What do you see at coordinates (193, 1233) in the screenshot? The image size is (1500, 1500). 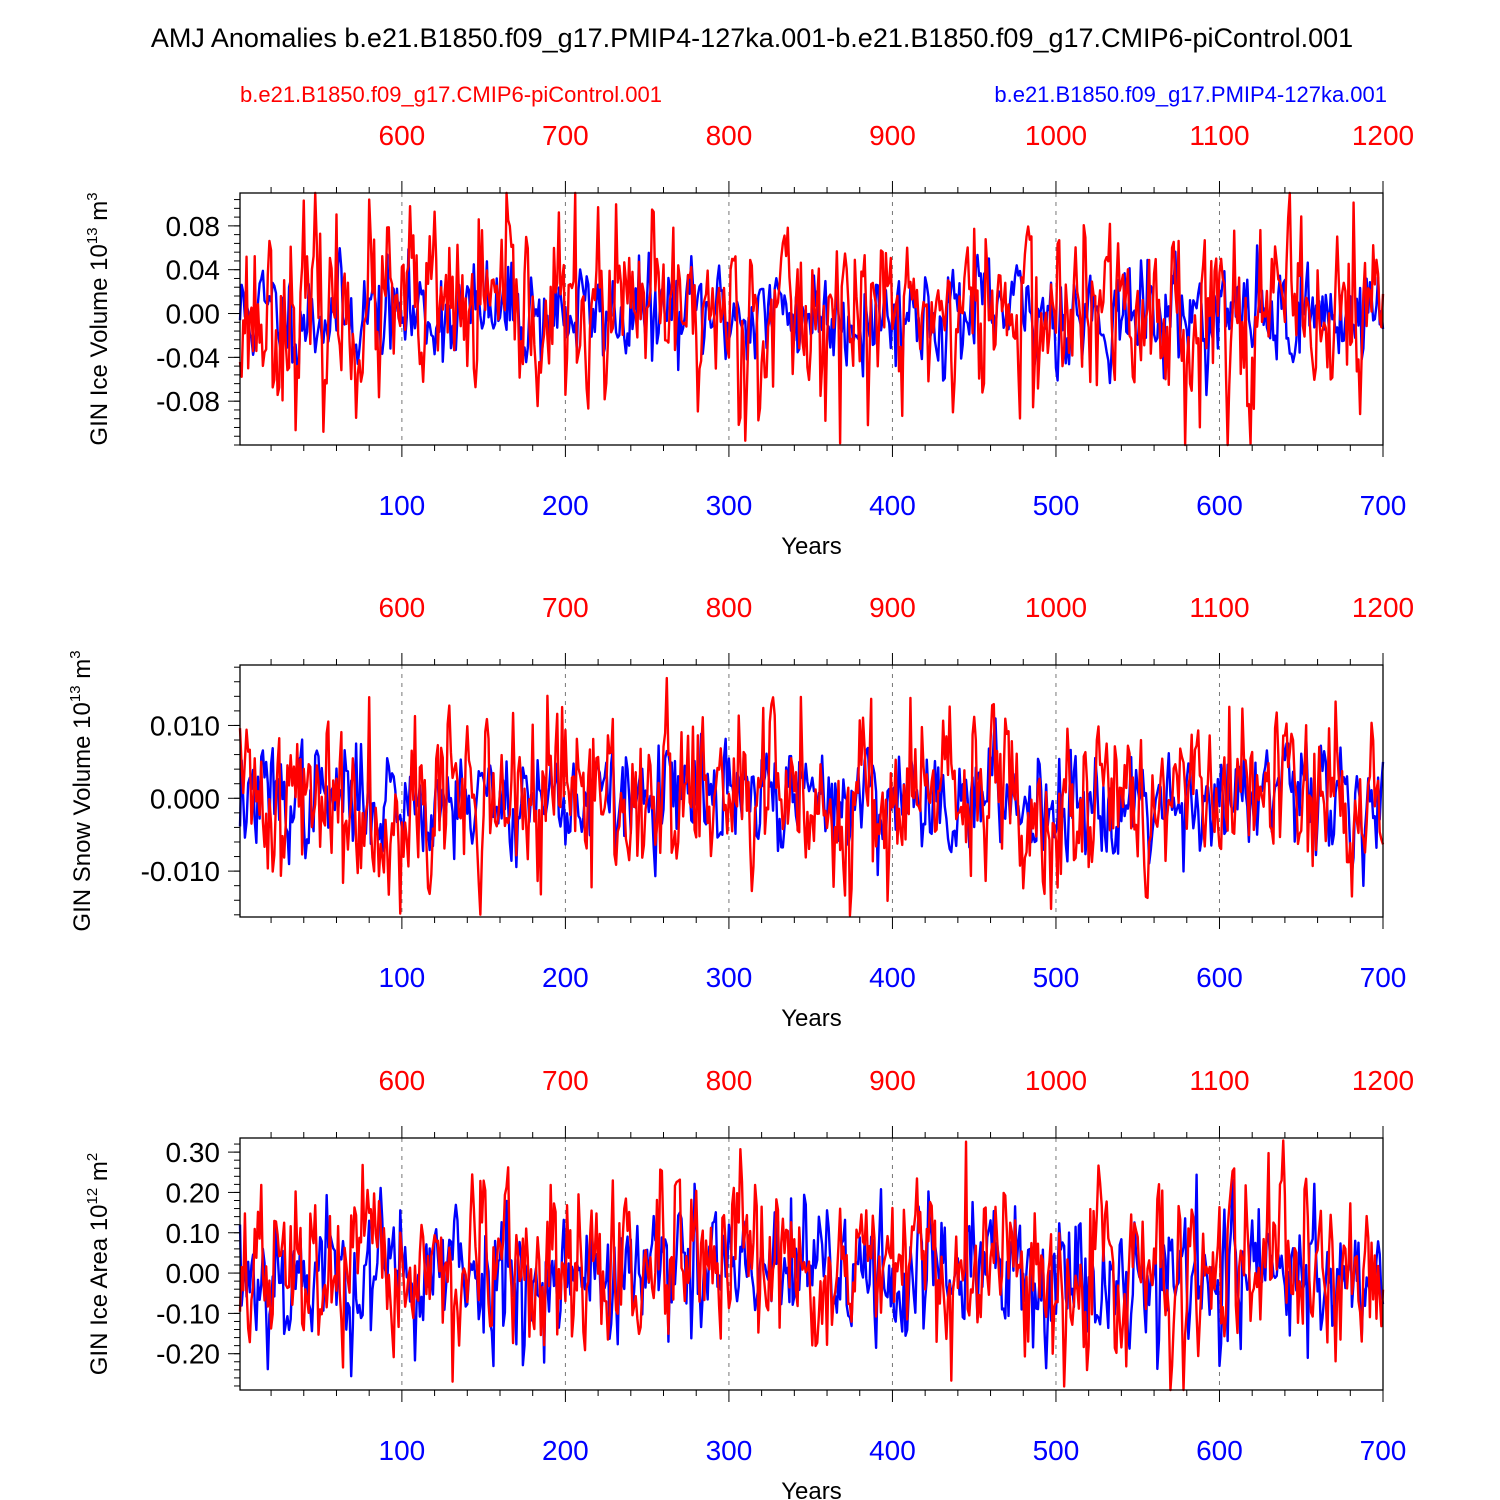 I see `y-tick-label: 0.10` at bounding box center [193, 1233].